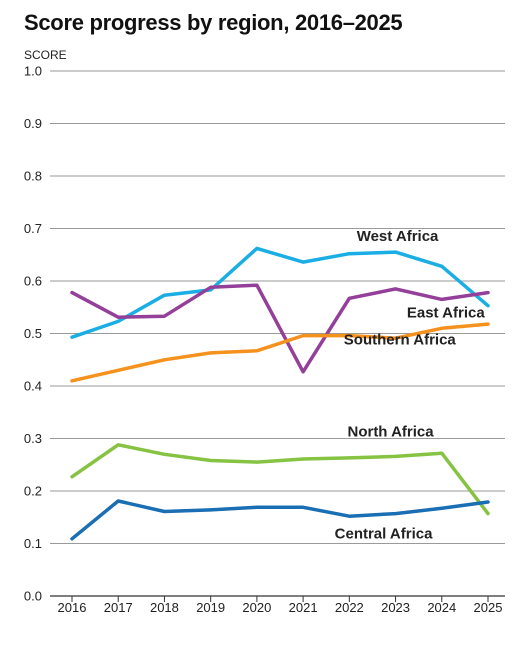 This screenshot has width=527, height=646. What do you see at coordinates (390, 431) in the screenshot?
I see `series-label: North Africa` at bounding box center [390, 431].